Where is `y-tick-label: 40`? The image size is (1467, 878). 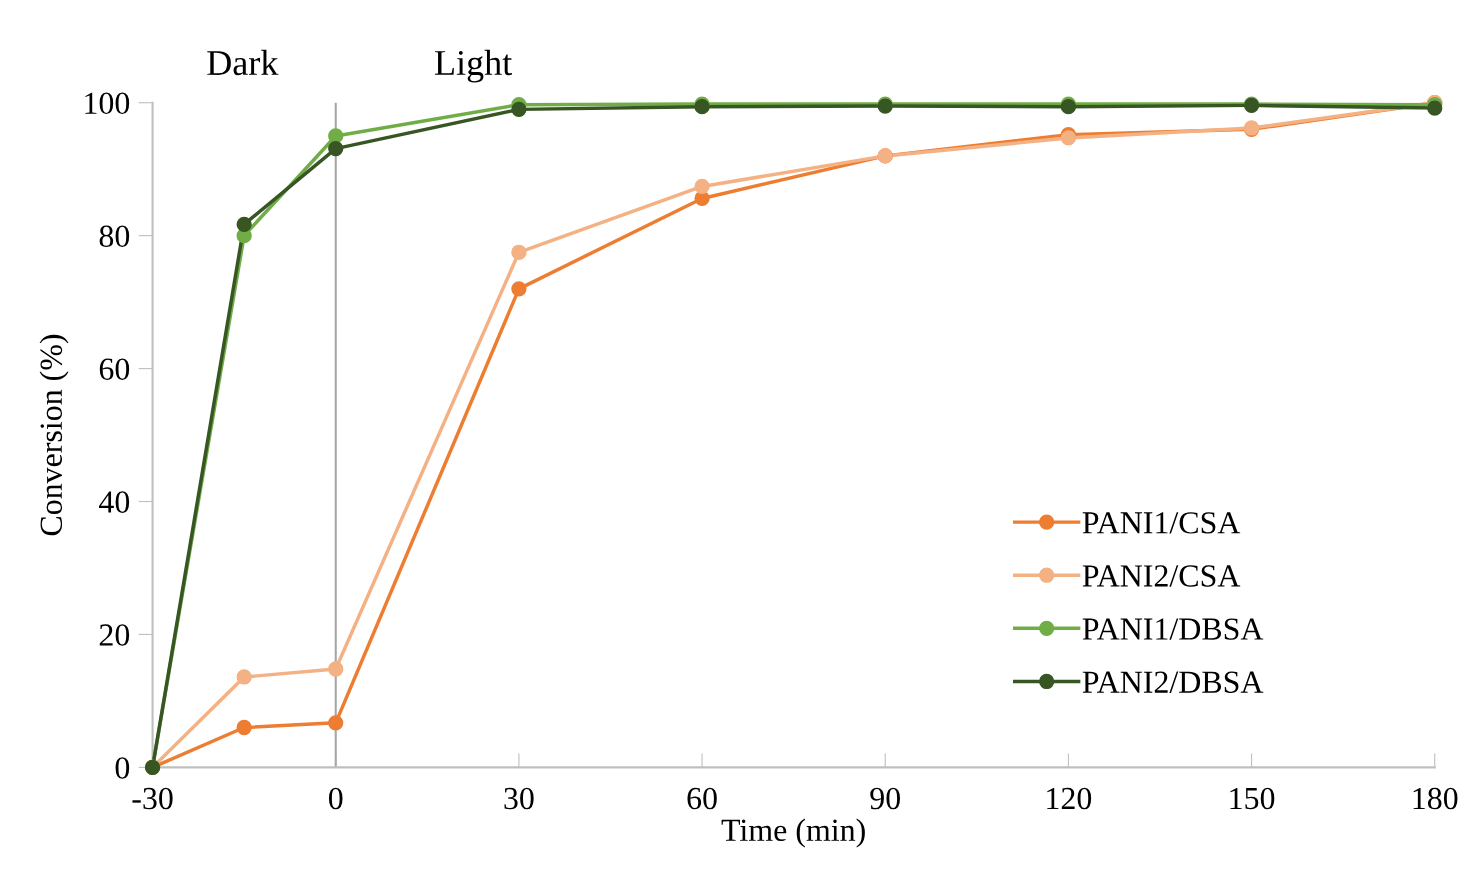 y-tick-label: 40 is located at coordinates (114, 502).